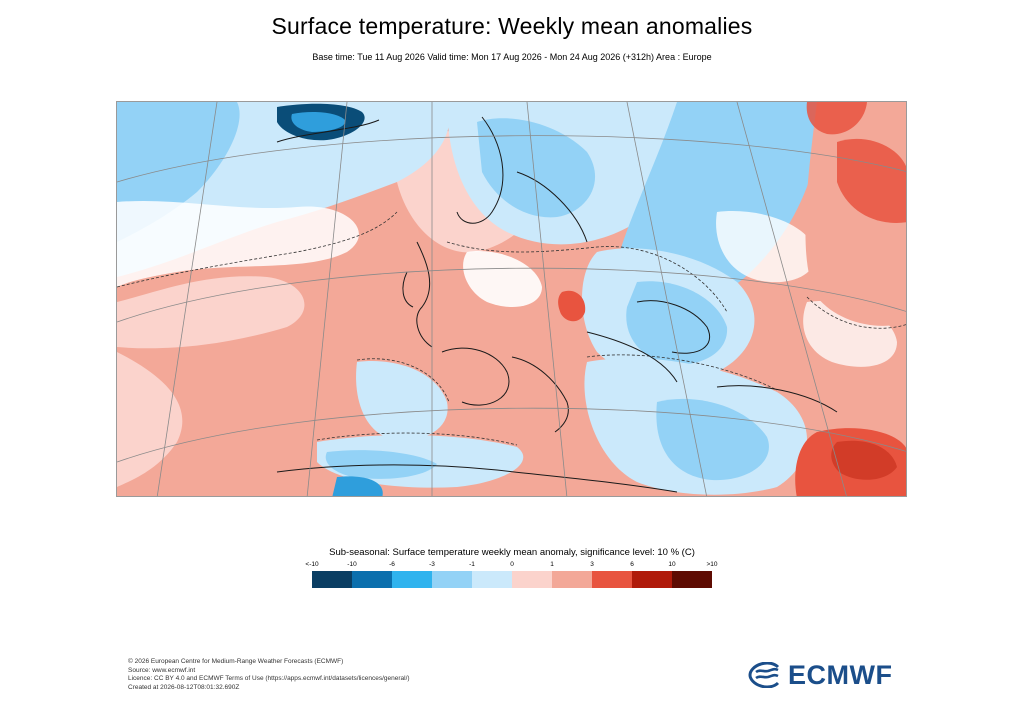  I want to click on colorbar-labels: <-10 -10 -6 -3 -1 0 1 3 6 10 >10, so click(512, 566).